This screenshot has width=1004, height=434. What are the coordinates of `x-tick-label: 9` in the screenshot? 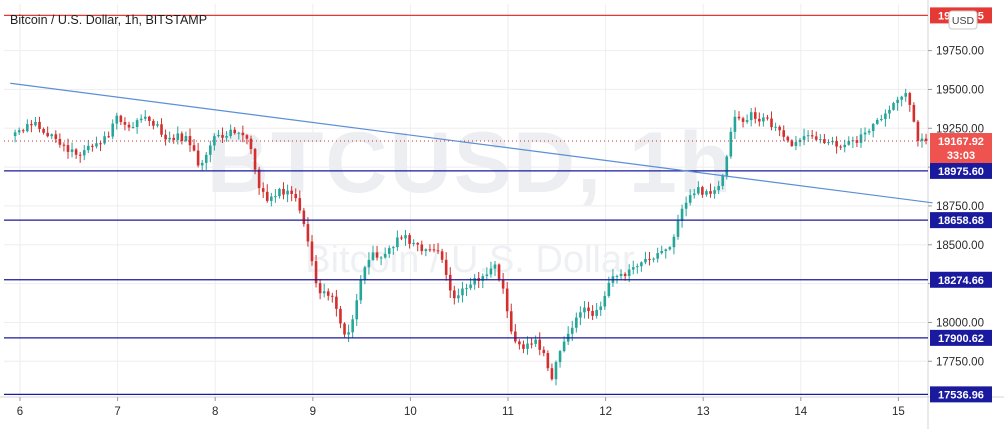 It's located at (313, 412).